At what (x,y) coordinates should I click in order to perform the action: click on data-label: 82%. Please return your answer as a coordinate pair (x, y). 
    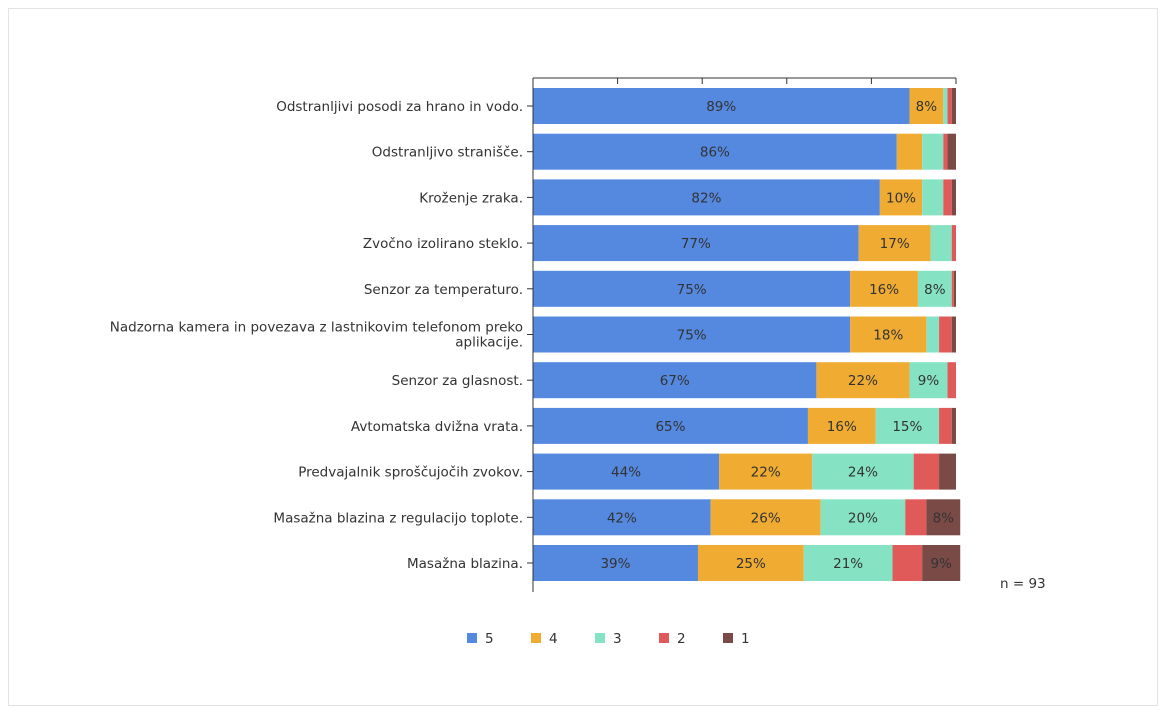
    Looking at the image, I should click on (706, 198).